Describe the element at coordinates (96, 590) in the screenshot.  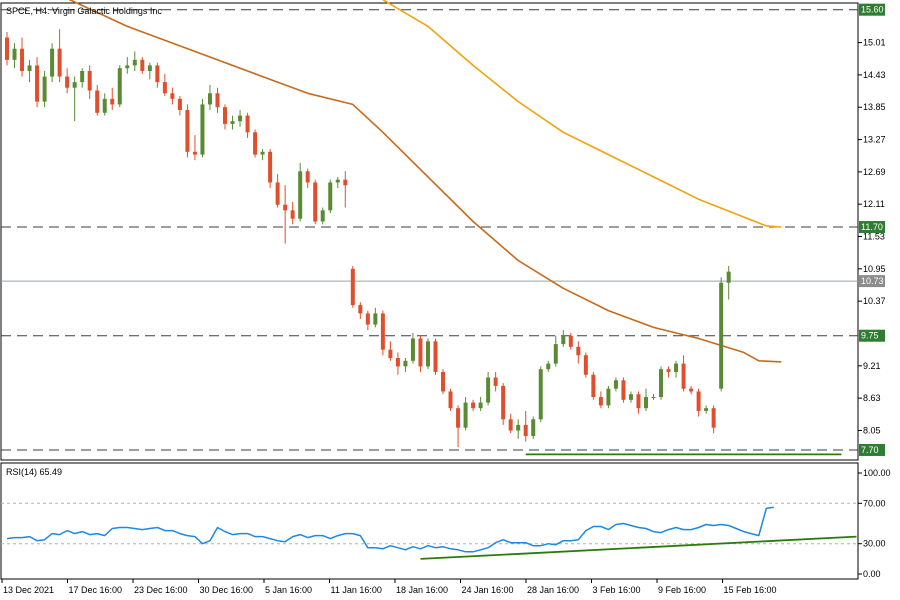
I see `time-axis-label: 17 Dec 16:00` at that location.